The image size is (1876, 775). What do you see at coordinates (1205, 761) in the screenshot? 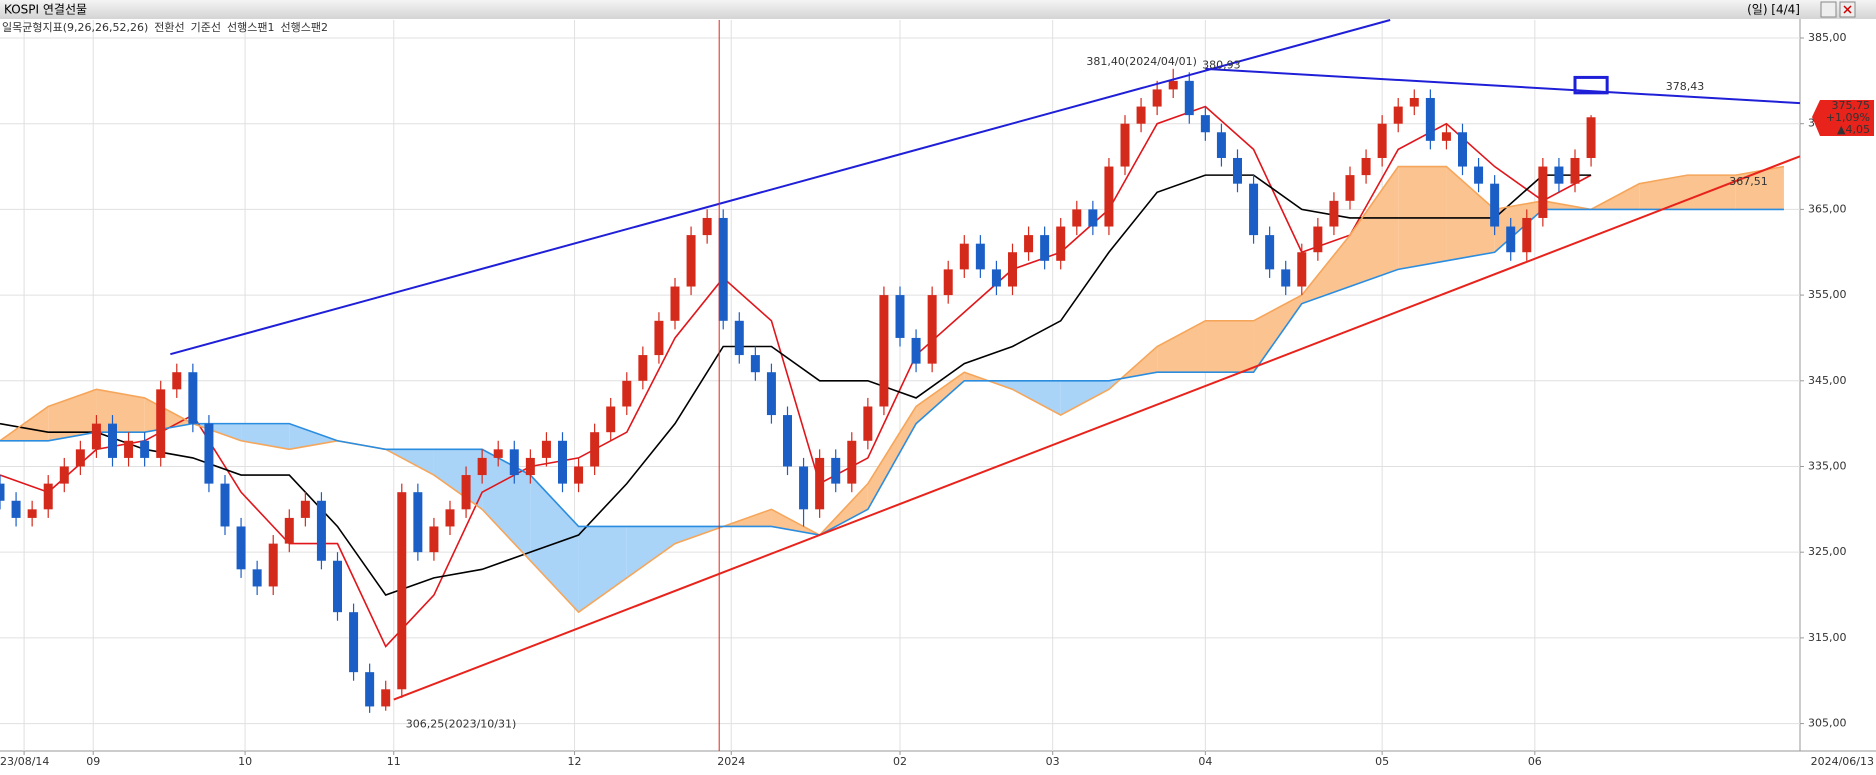
I see `x-tick-label: 04` at bounding box center [1205, 761].